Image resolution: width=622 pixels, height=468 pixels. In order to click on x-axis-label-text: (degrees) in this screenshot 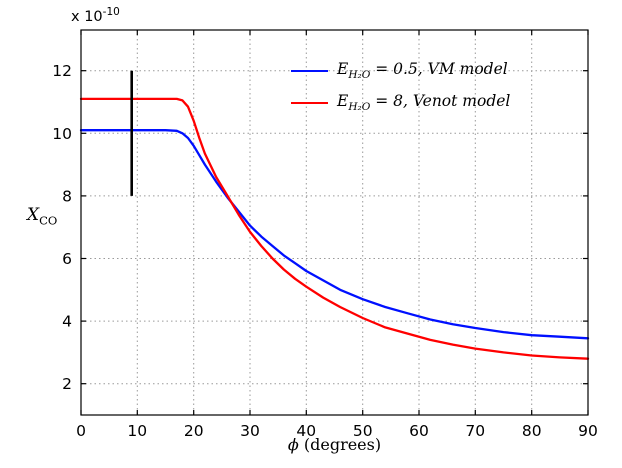, I will do `click(340, 444)`.